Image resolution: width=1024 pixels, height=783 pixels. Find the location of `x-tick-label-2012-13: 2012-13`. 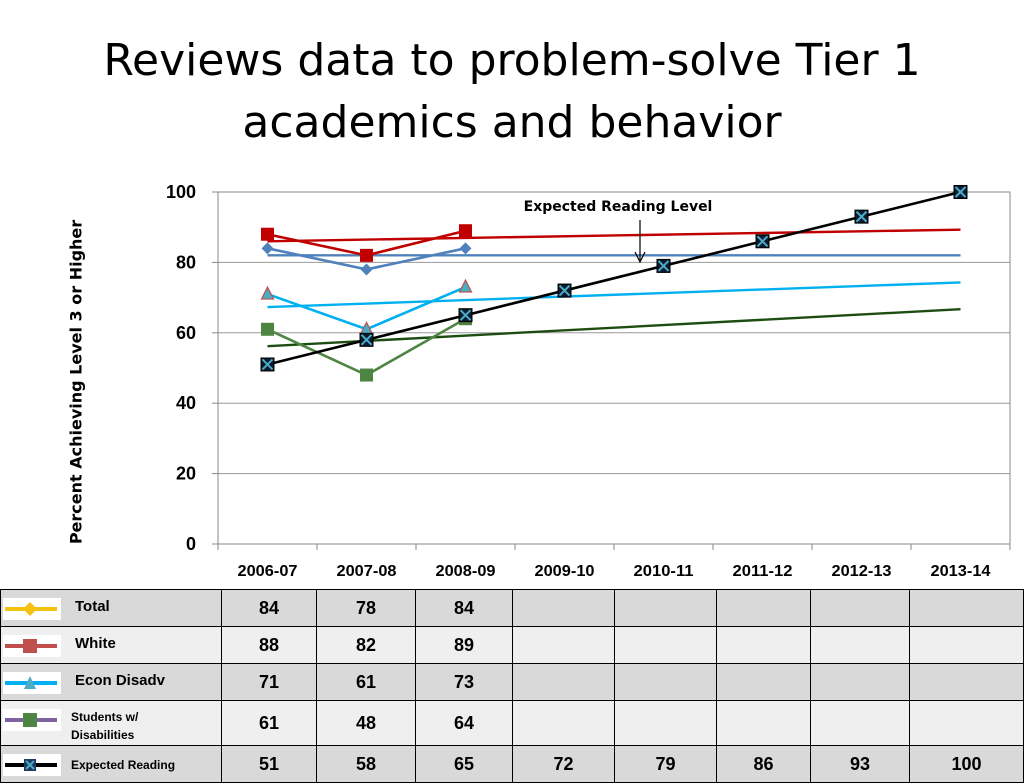

x-tick-label-2012-13: 2012-13 is located at coordinates (862, 571).